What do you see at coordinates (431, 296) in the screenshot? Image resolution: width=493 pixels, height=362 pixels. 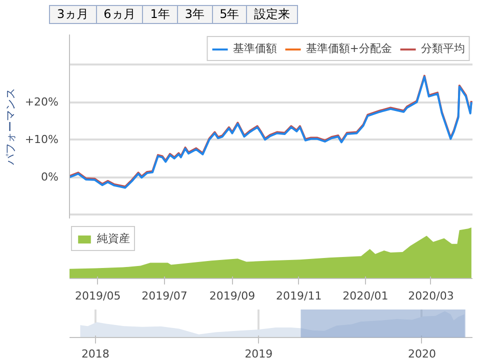 I see `x-tick-label: 2020/03` at bounding box center [431, 296].